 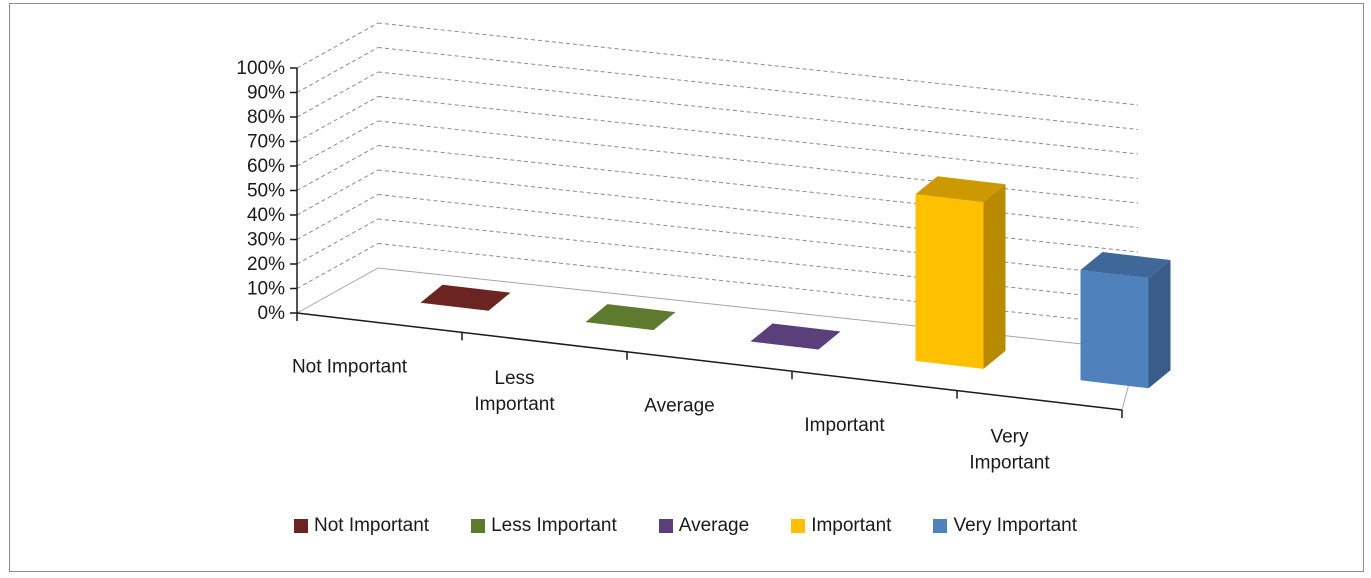 I want to click on x-tick-label: Not Important, so click(x=350, y=367).